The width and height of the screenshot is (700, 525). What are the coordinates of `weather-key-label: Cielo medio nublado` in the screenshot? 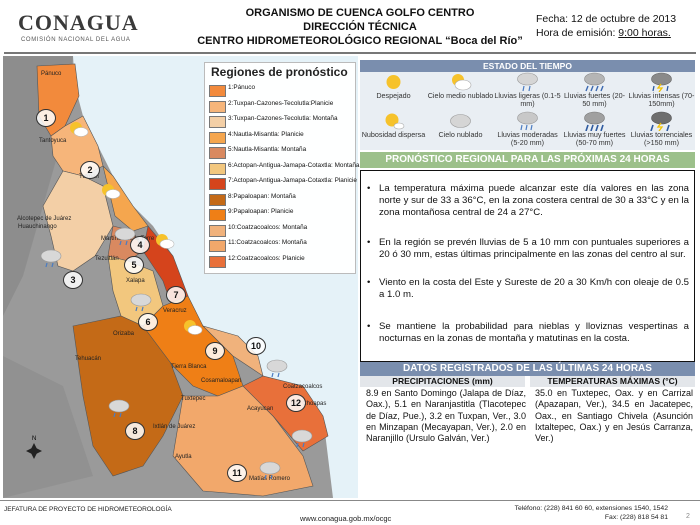 It's located at (460, 95).